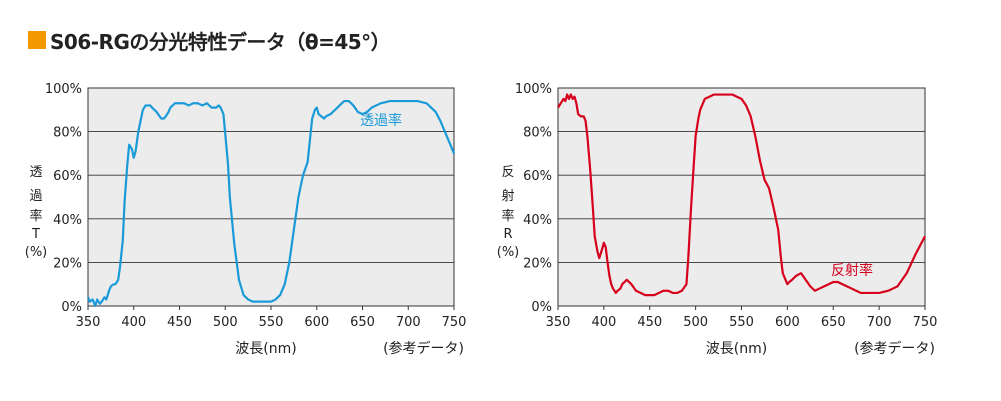  Describe the element at coordinates (35, 196) in the screenshot. I see `y-axis-label-char: 過` at that location.